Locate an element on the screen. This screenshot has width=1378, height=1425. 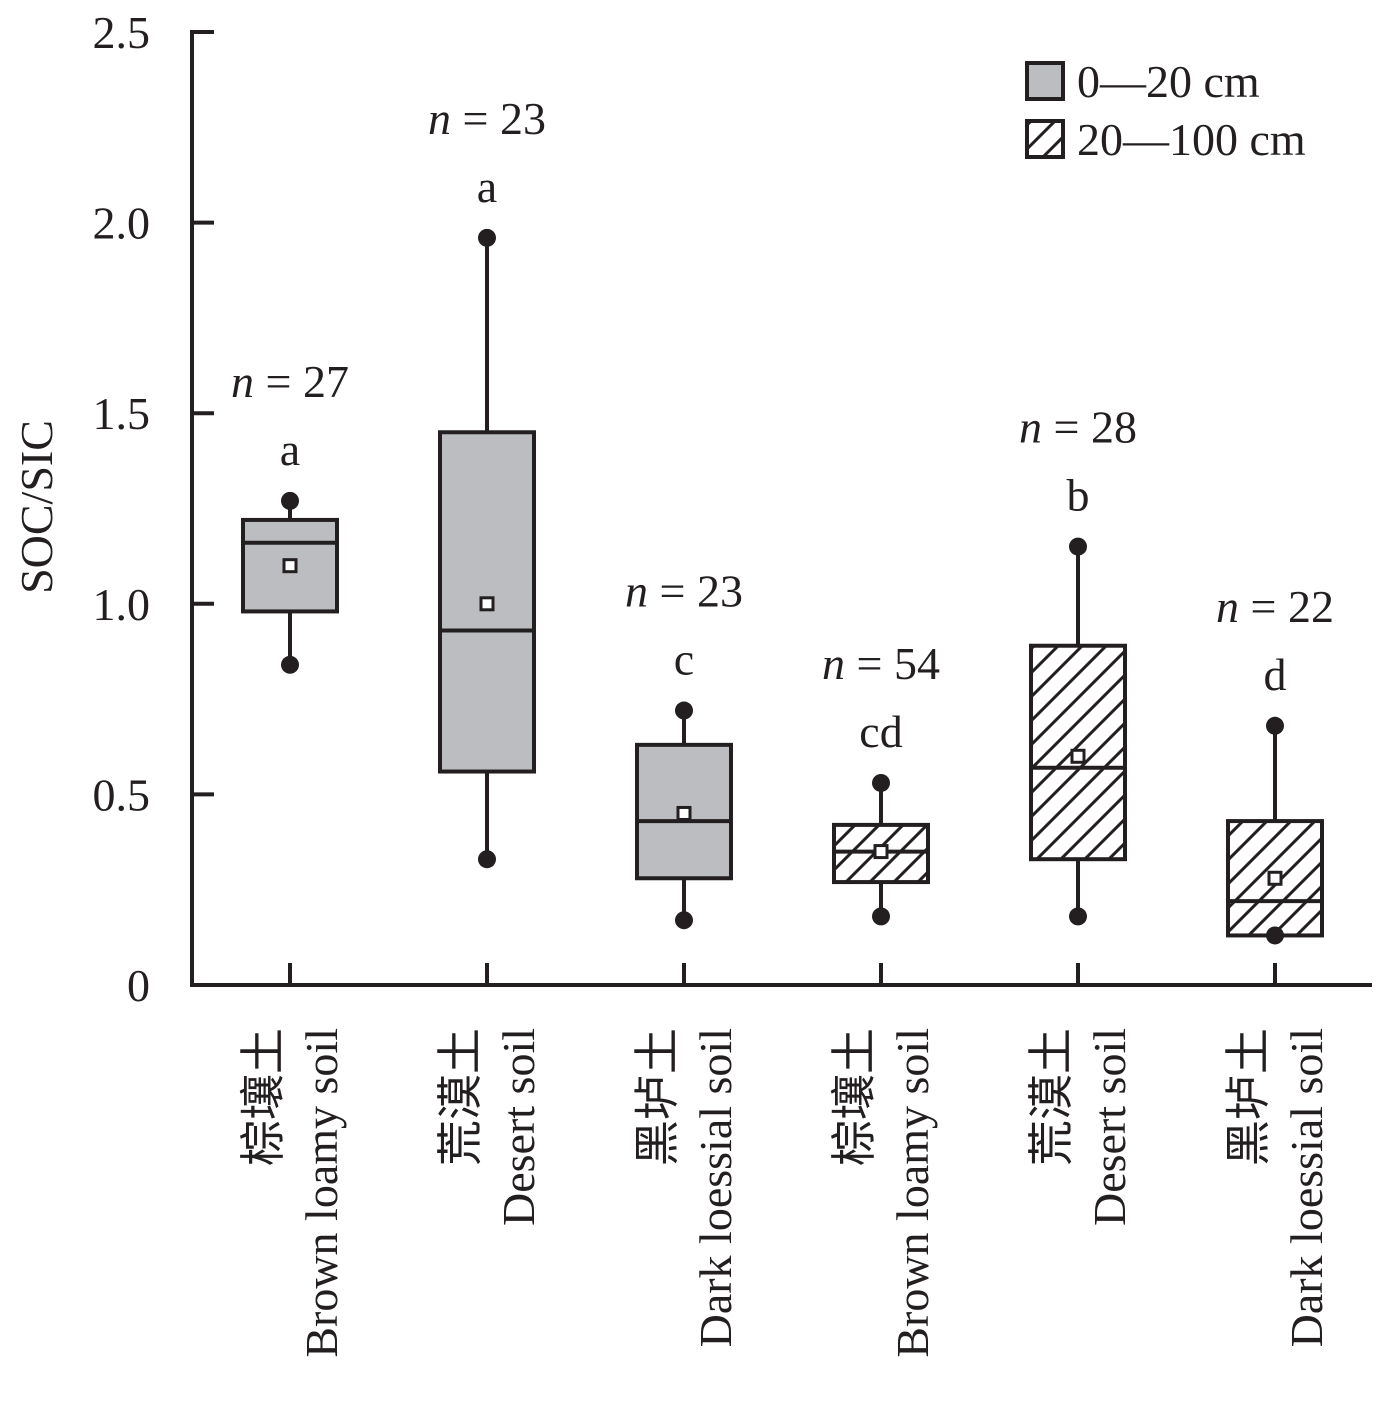
legend-label-0-20cm: 0—20 cm is located at coordinates (1168, 81).